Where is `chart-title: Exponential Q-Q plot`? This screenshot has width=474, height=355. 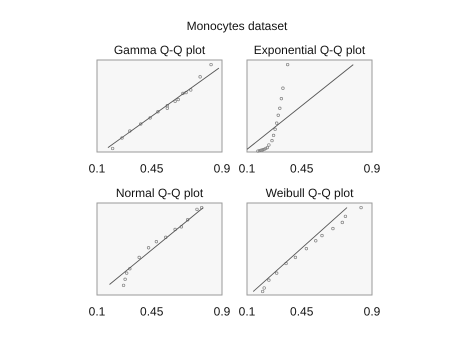 chart-title: Exponential Q-Q plot is located at coordinates (310, 50).